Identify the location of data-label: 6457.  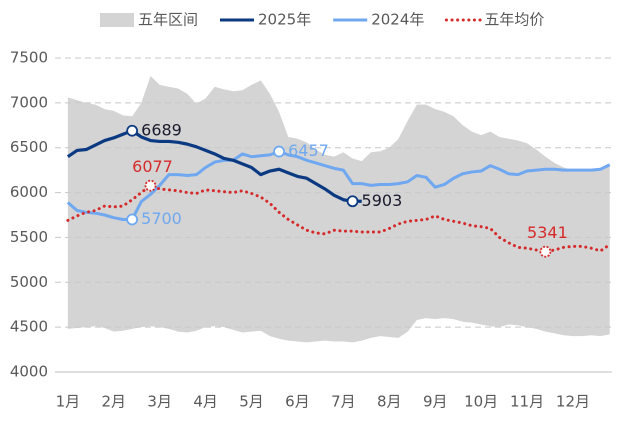
(308, 150).